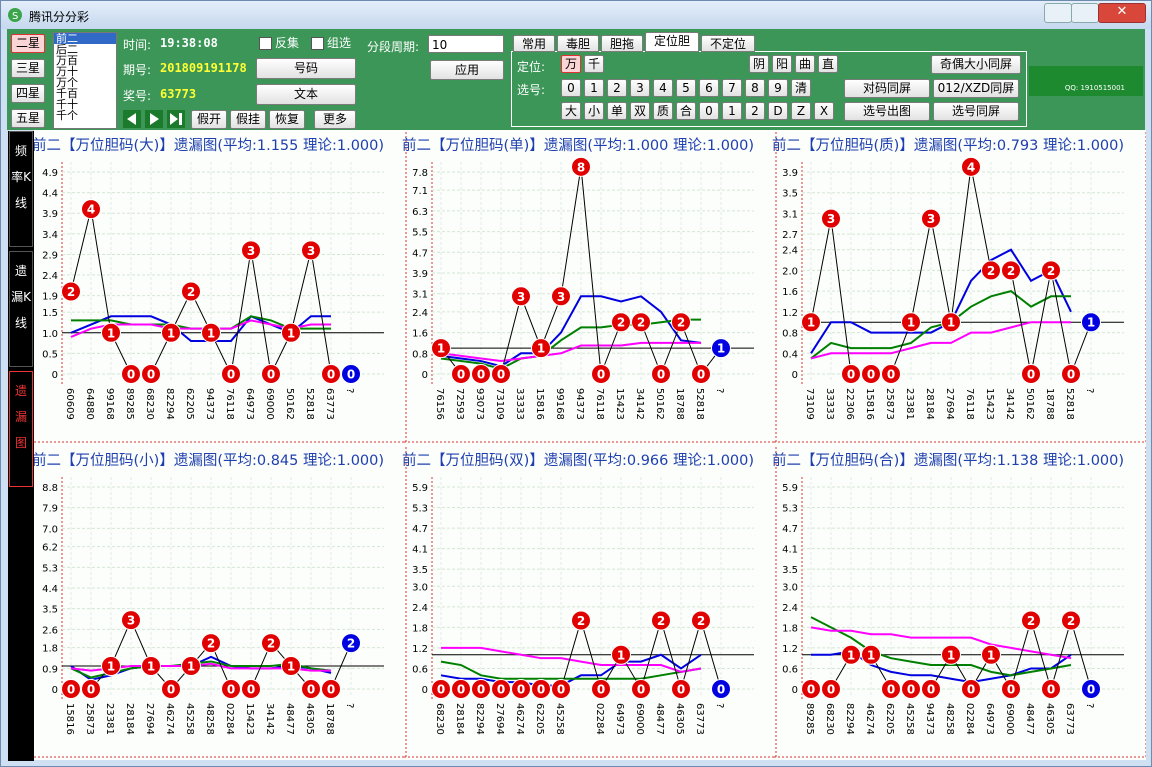  Describe the element at coordinates (85, 38) in the screenshot. I see `list-item: 前二` at that location.